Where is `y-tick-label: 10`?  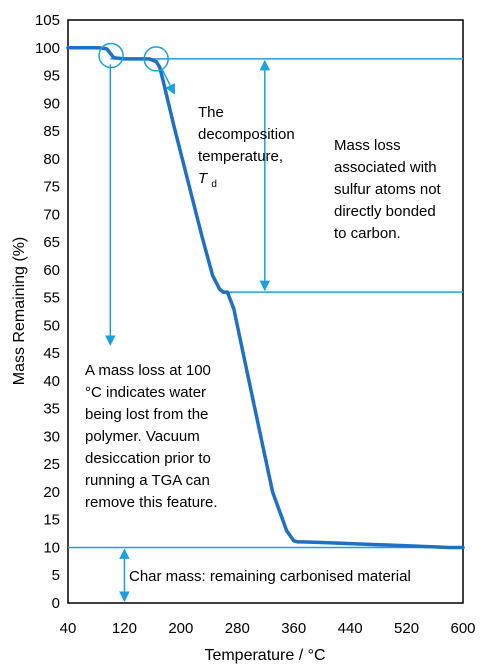
y-tick-label: 10 is located at coordinates (51, 547).